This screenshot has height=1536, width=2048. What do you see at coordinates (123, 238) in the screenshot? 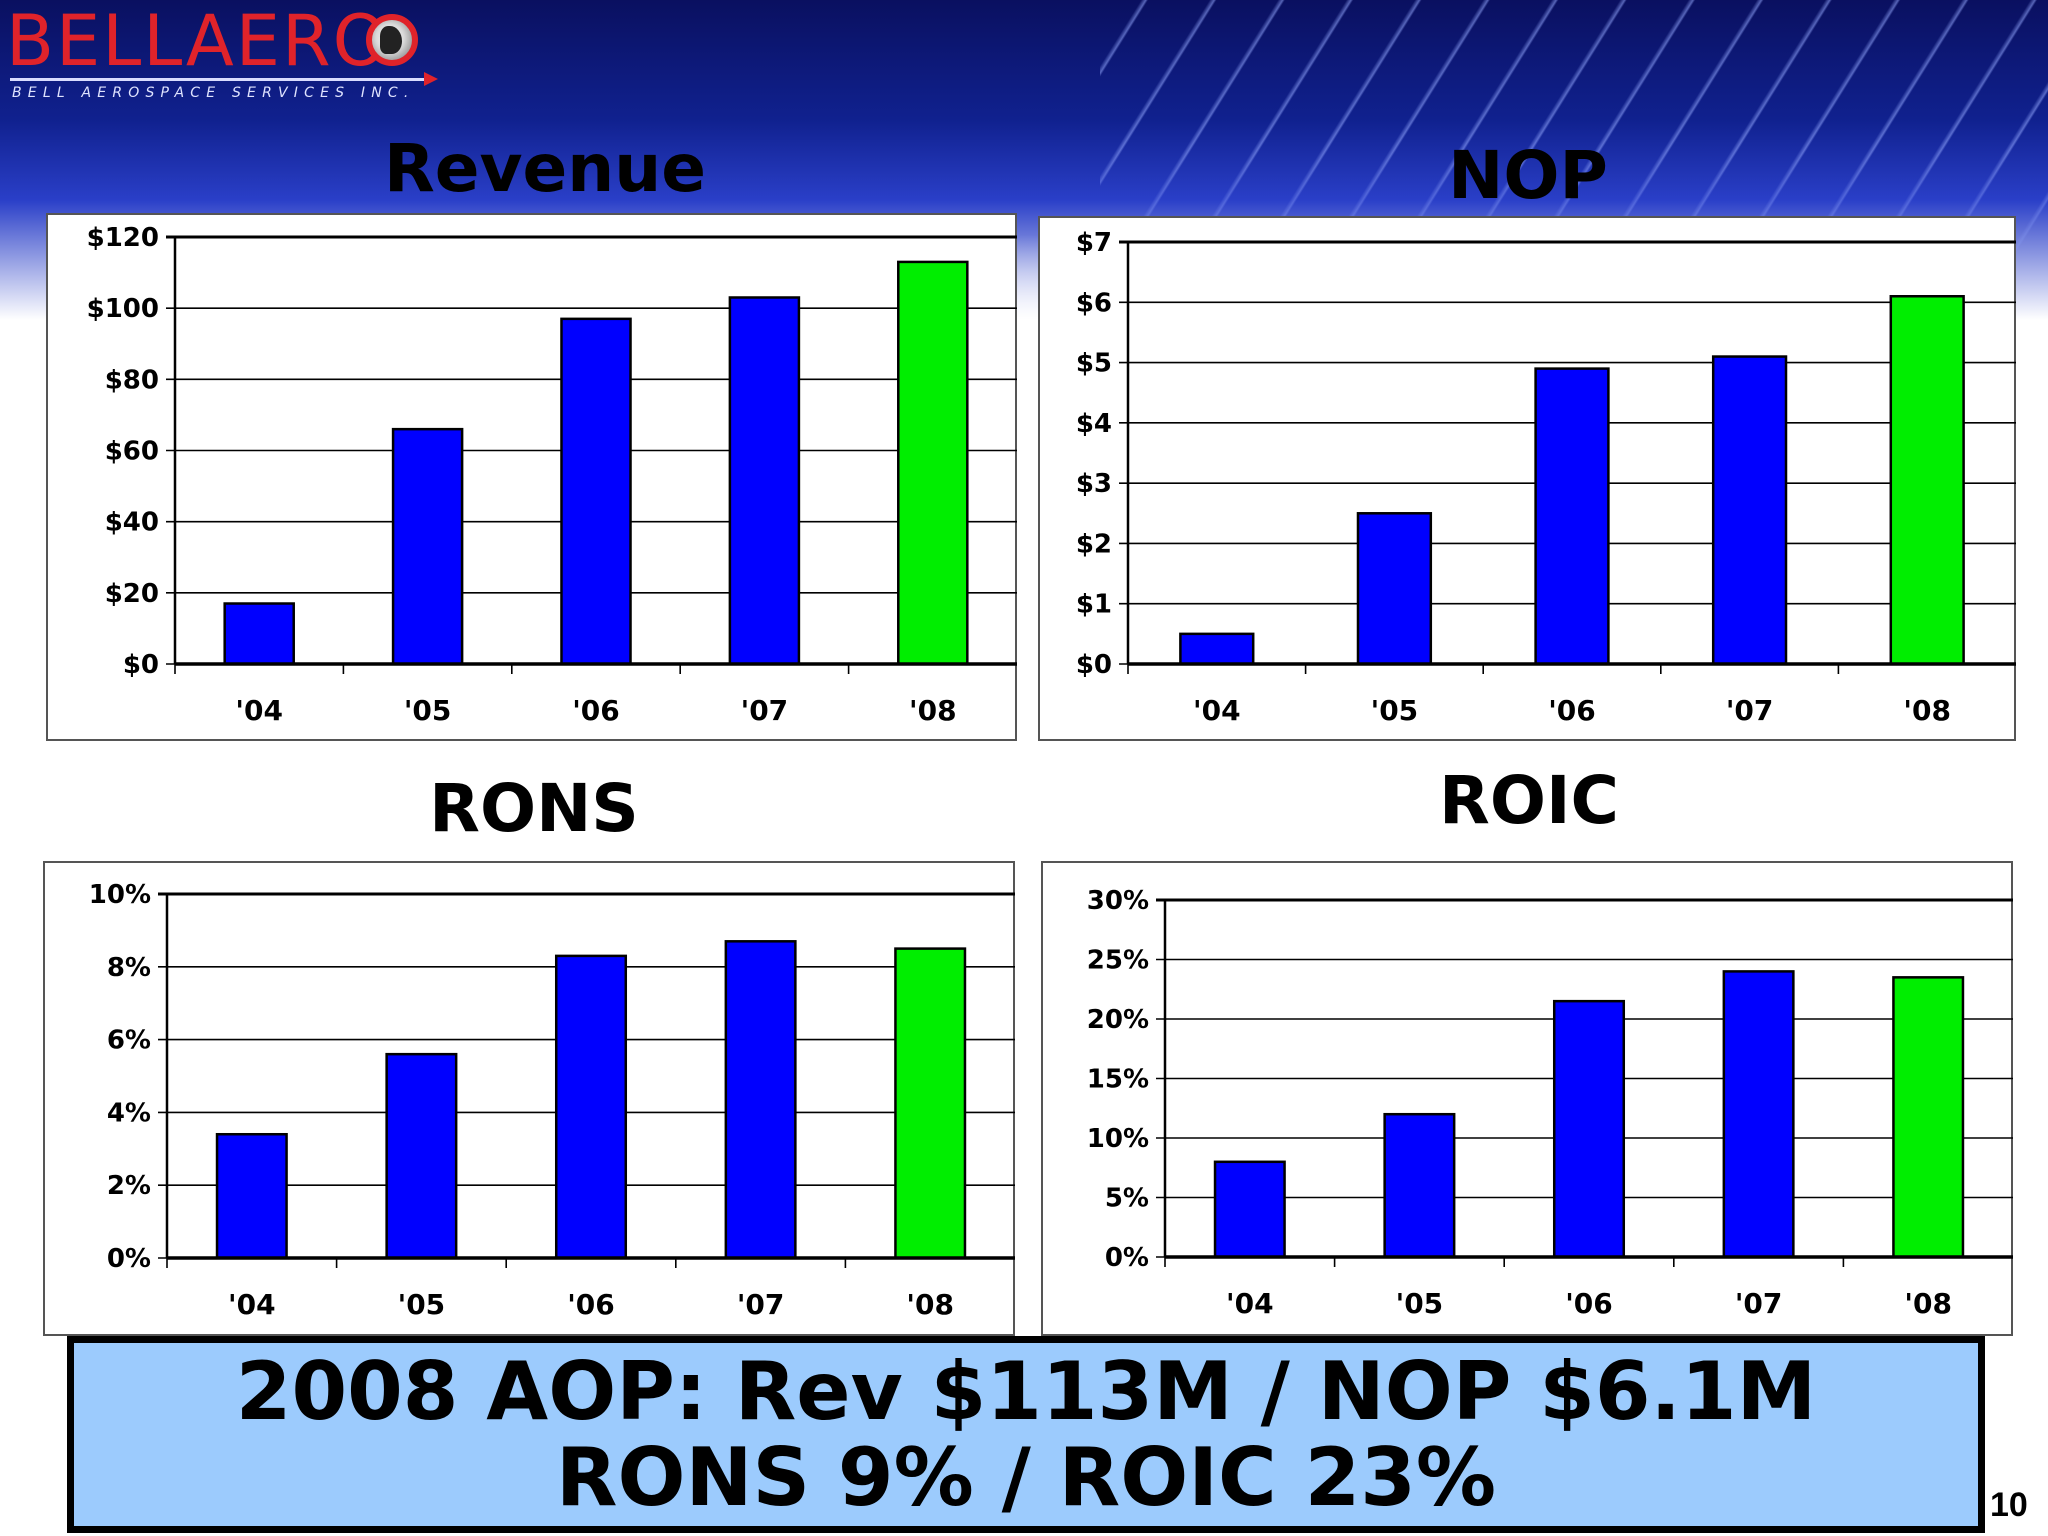
I see `y-tick-label: $120` at bounding box center [123, 238].